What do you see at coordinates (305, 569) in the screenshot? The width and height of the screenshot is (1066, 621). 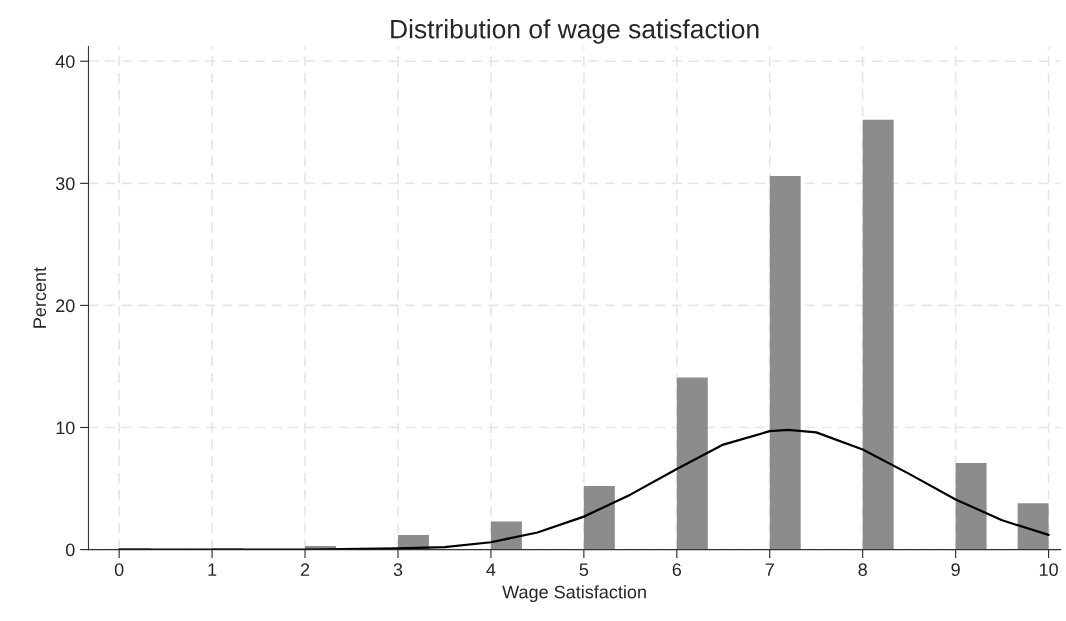 I see `x-tick-label: 2` at bounding box center [305, 569].